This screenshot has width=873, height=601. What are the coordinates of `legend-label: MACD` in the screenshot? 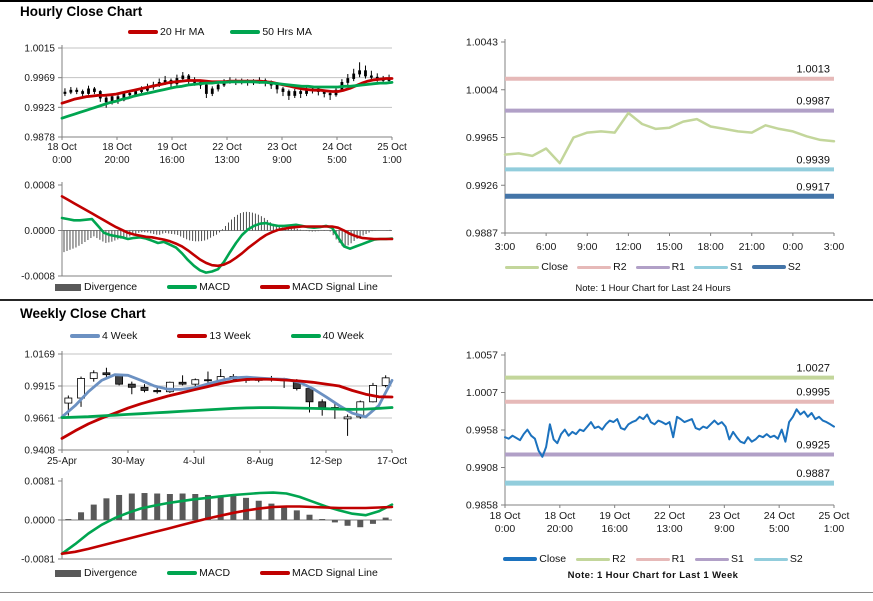 It's located at (215, 573).